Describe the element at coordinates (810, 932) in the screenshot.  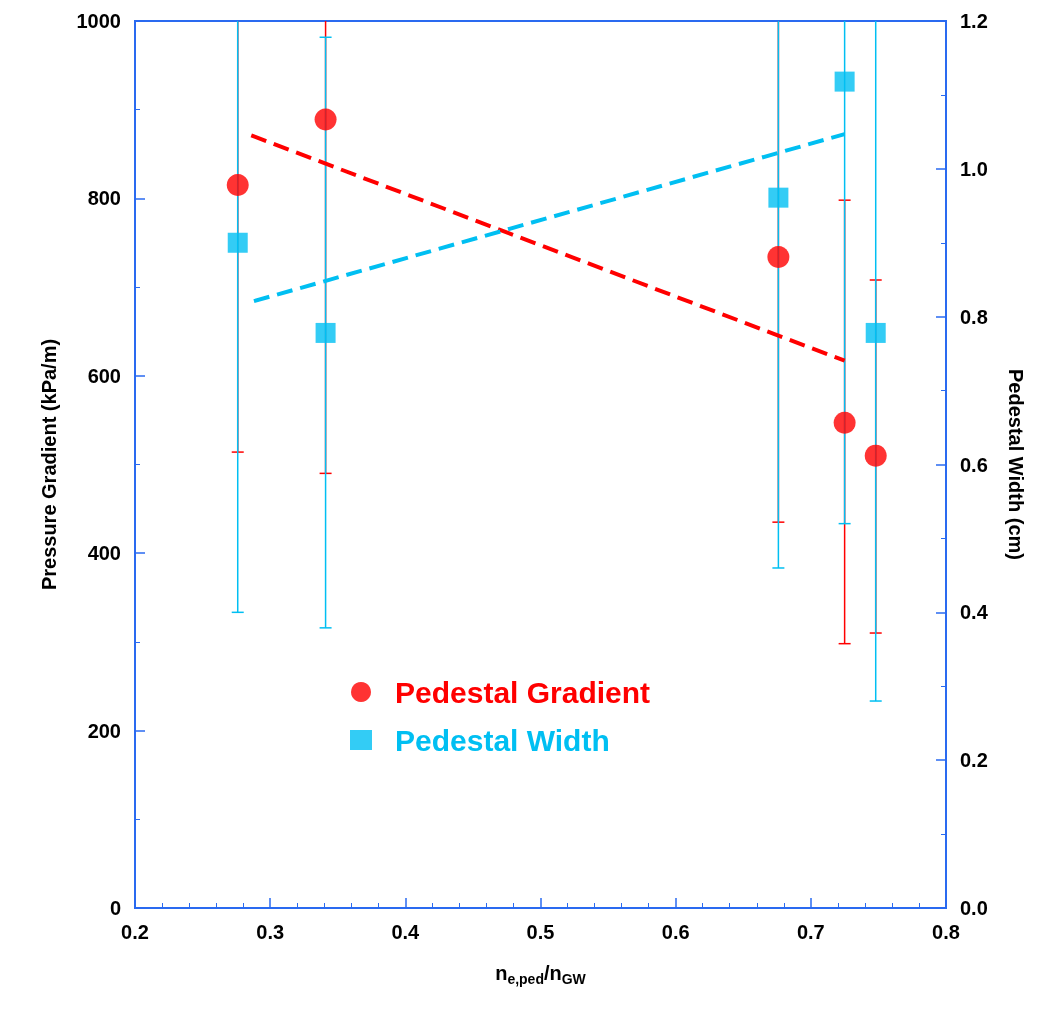
I see `x-tick-label: 0.7` at that location.